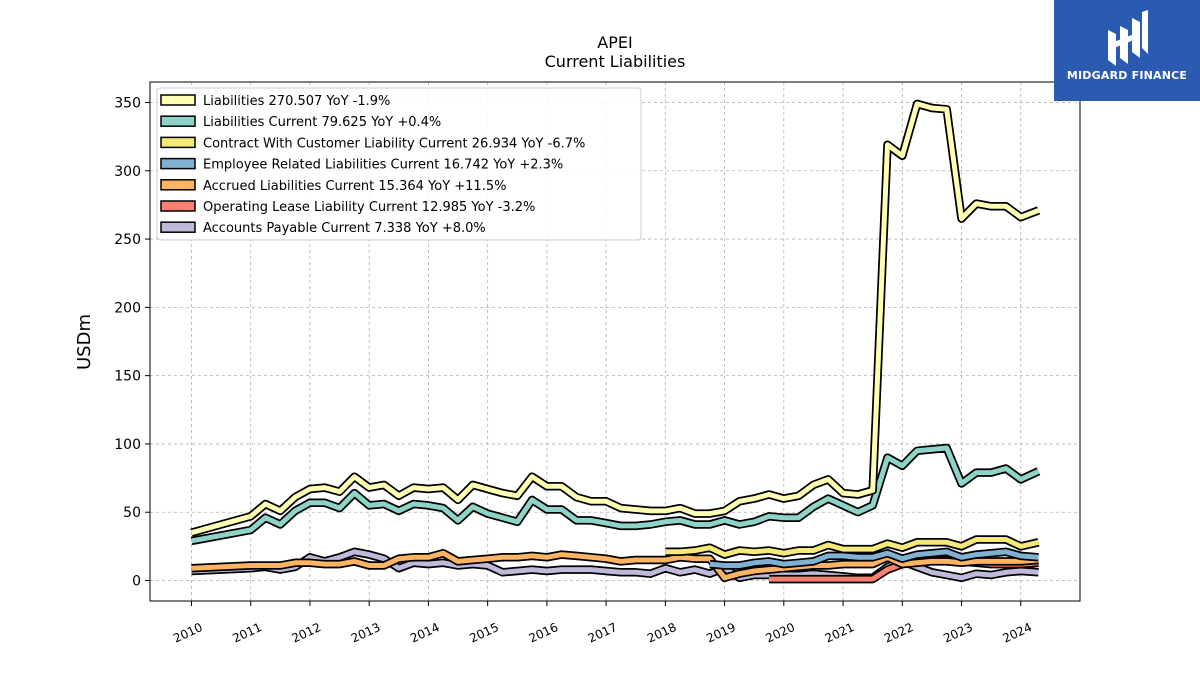 Image resolution: width=1200 pixels, height=675 pixels. What do you see at coordinates (127, 103) in the screenshot?
I see `y-tick-label: 350` at bounding box center [127, 103].